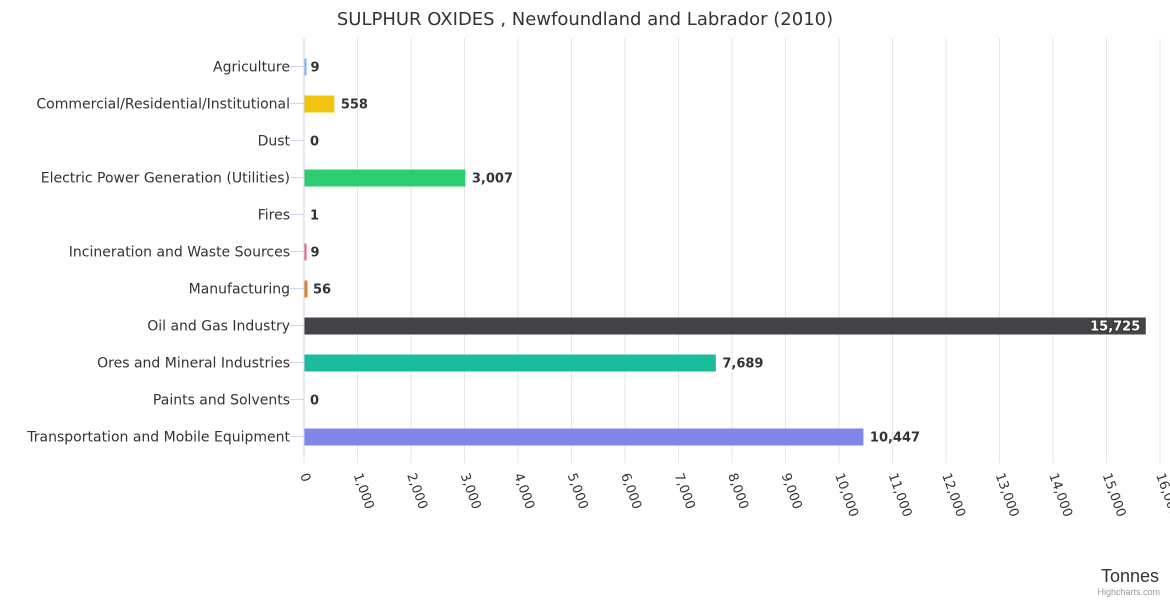 The height and width of the screenshot is (600, 1170). I want to click on category-label: Manufacturing, so click(239, 290).